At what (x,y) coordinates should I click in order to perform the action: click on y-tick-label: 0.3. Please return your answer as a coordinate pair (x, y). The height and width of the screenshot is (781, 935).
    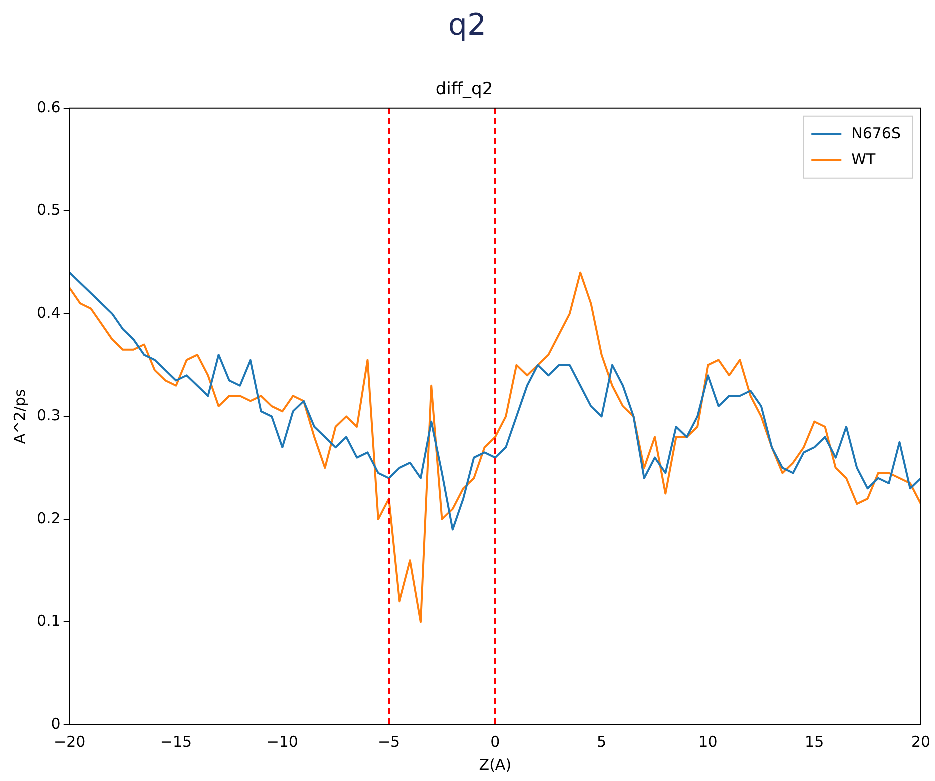
    Looking at the image, I should click on (48, 415).